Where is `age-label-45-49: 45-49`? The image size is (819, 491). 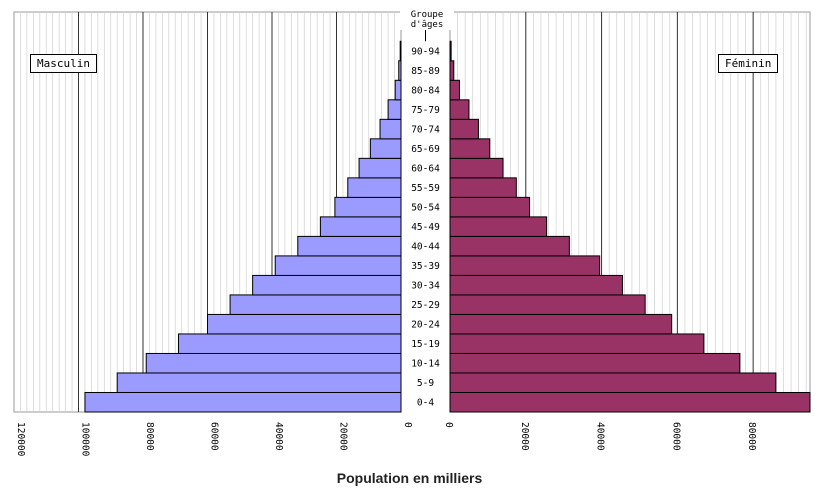 age-label-45-49: 45-49 is located at coordinates (425, 227).